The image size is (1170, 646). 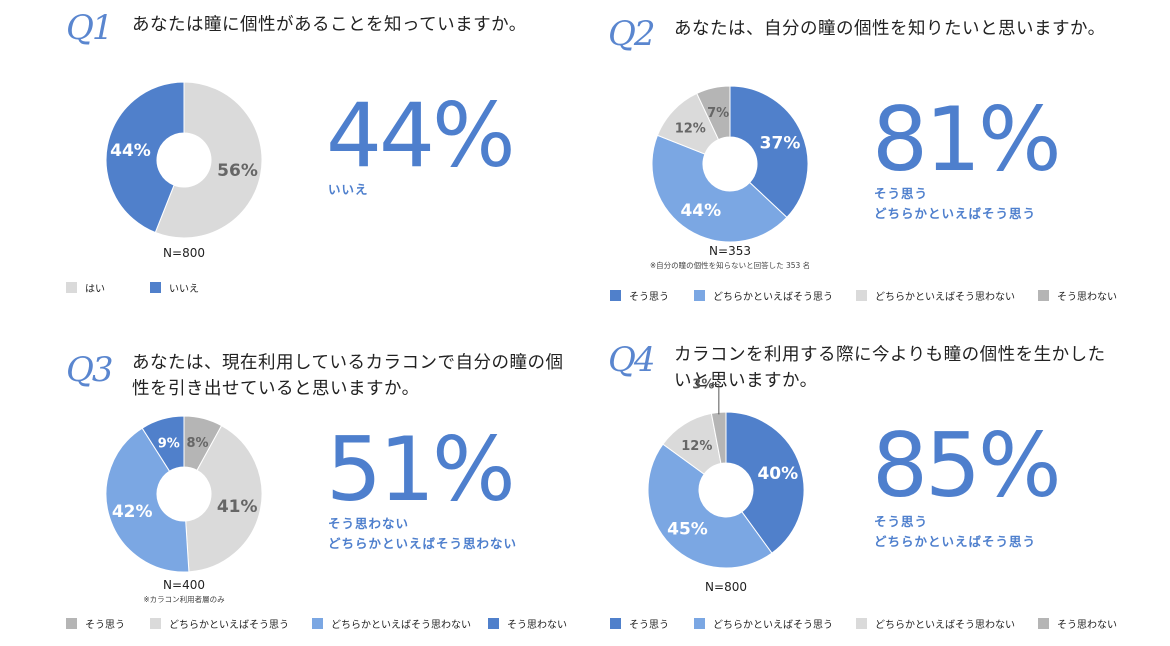 What do you see at coordinates (718, 113) in the screenshot?
I see `donut-slice-label-4: 7%` at bounding box center [718, 113].